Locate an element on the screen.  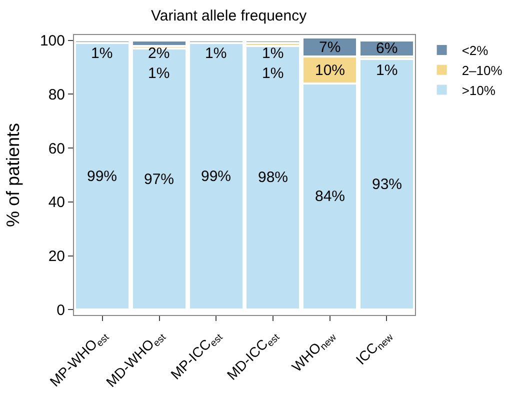
data-label: 2% is located at coordinates (159, 53).